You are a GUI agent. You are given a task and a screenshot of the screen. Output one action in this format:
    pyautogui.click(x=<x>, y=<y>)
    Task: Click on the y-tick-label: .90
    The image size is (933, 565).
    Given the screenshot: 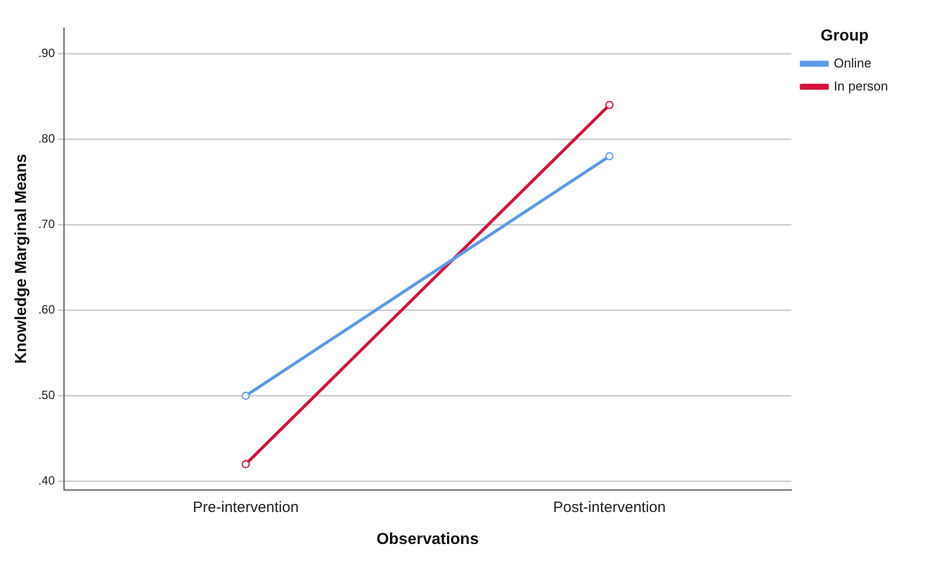 What is the action you would take?
    pyautogui.click(x=47, y=53)
    